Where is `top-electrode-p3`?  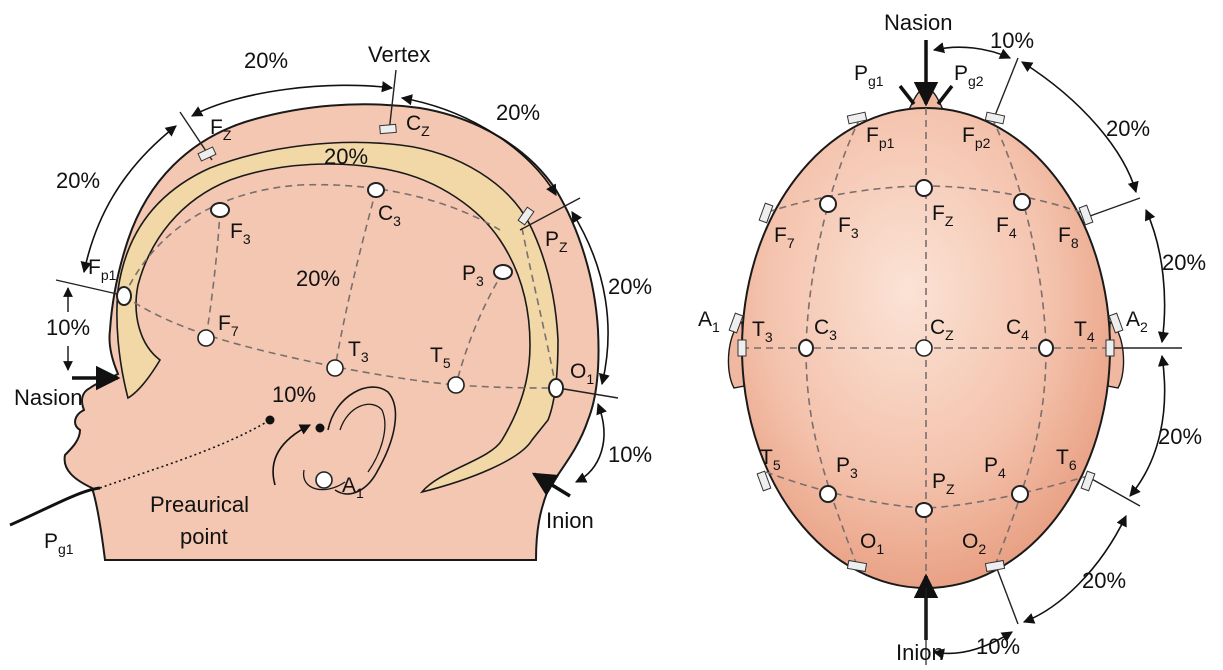 top-electrode-p3 is located at coordinates (828, 494).